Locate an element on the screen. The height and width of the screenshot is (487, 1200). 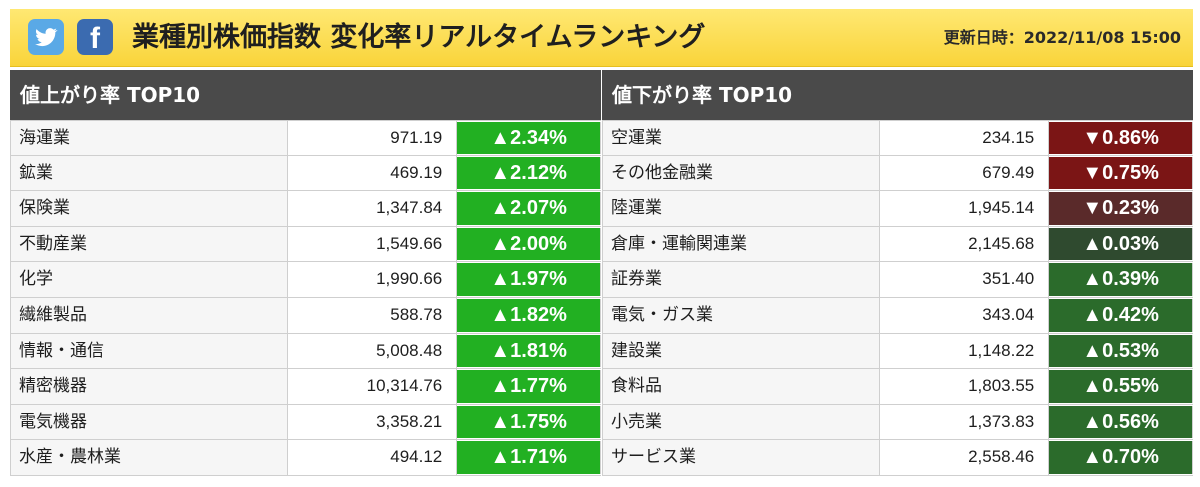
change-rate-badge: ▼0.75% is located at coordinates (1121, 173).